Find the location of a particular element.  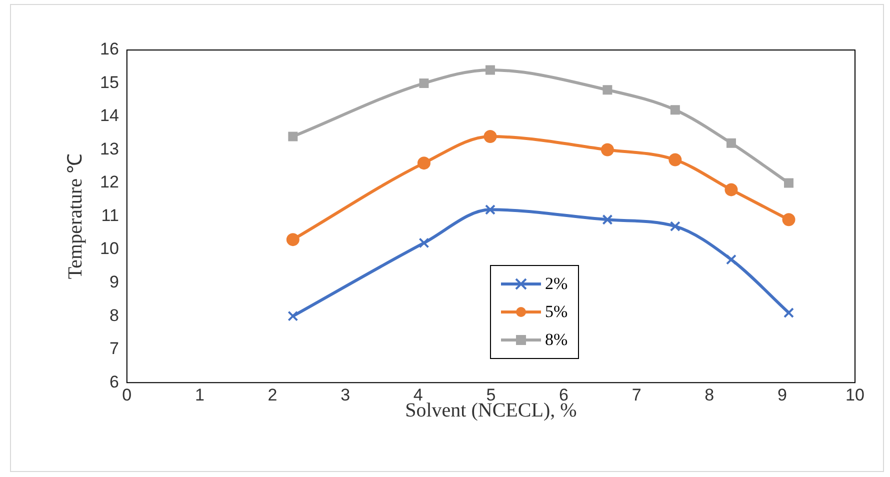

y-tick-label: 14 is located at coordinates (109, 116).